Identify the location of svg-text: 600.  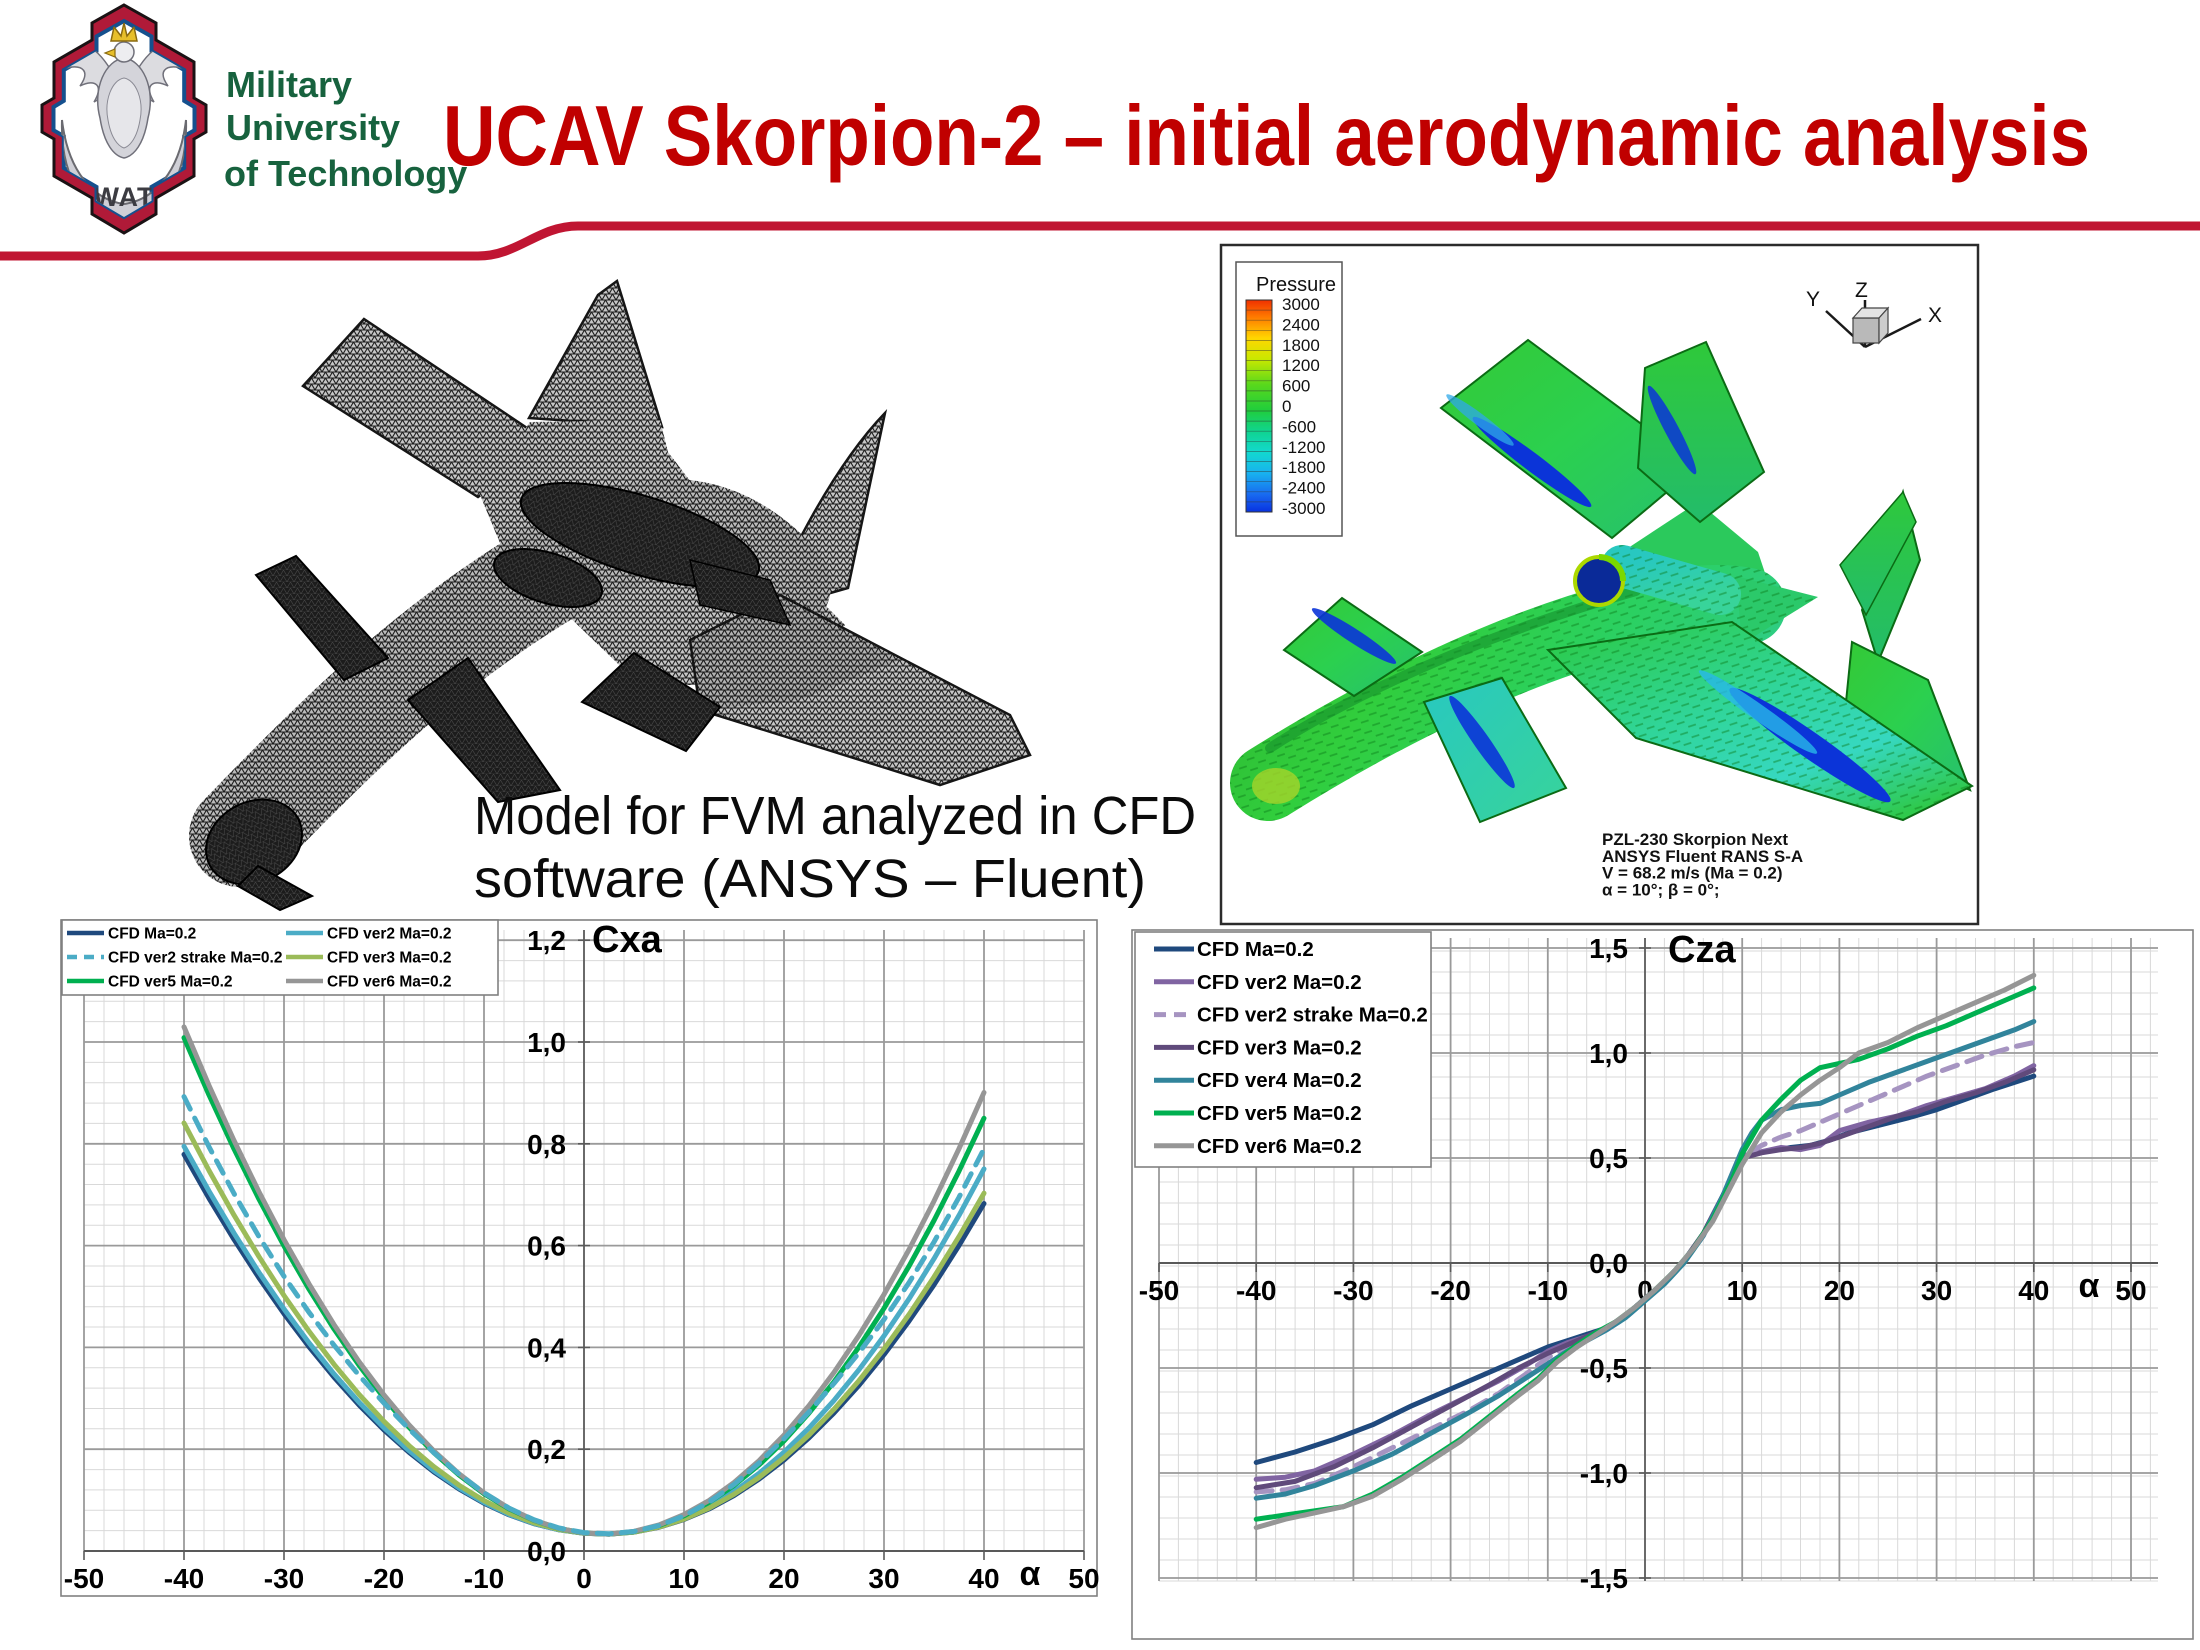
(1296, 386).